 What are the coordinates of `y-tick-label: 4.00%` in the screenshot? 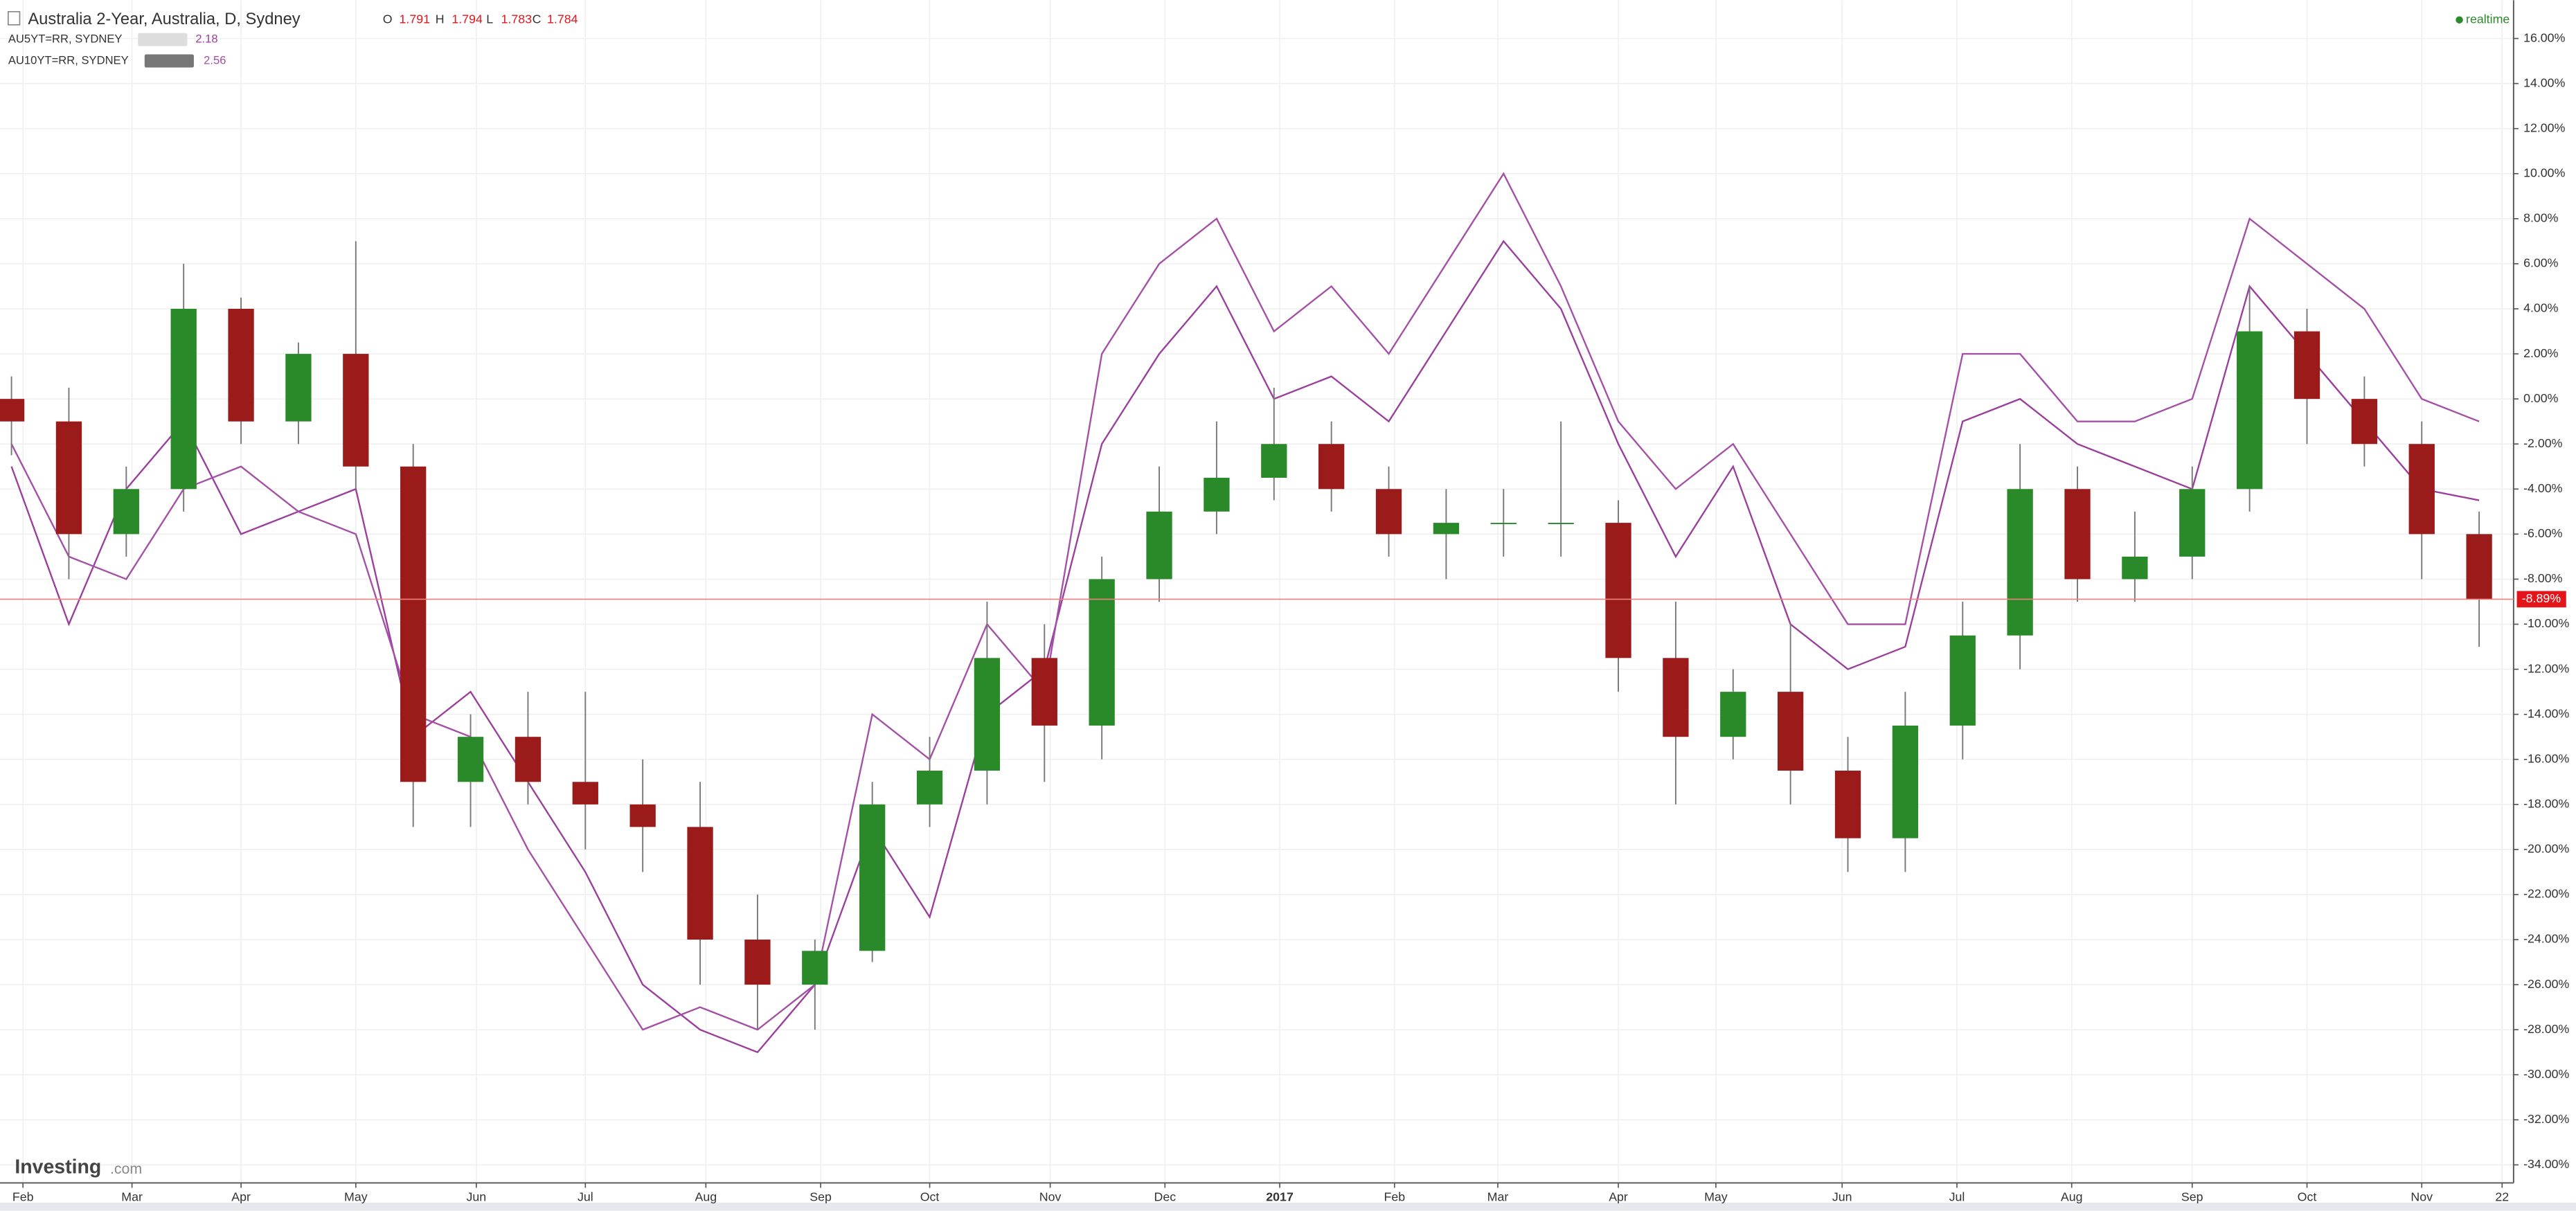 It's located at (2541, 308).